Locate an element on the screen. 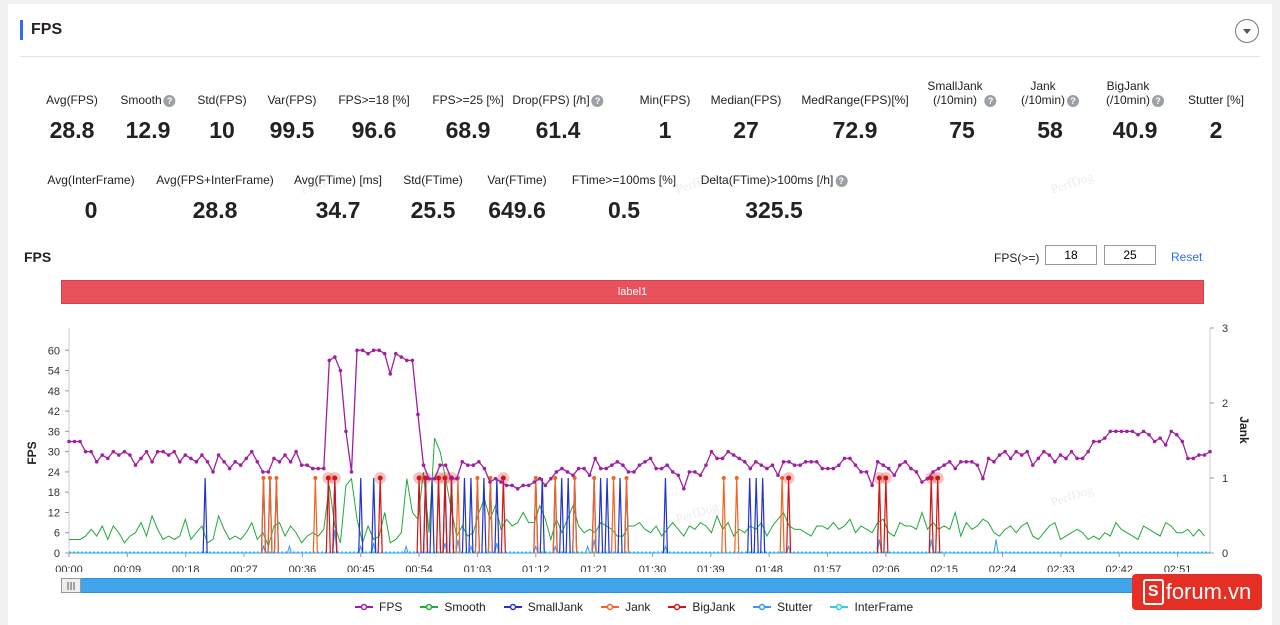 This screenshot has height=625, width=1280. stat-std-ftime: Std(FTime) 25.5 is located at coordinates (433, 198).